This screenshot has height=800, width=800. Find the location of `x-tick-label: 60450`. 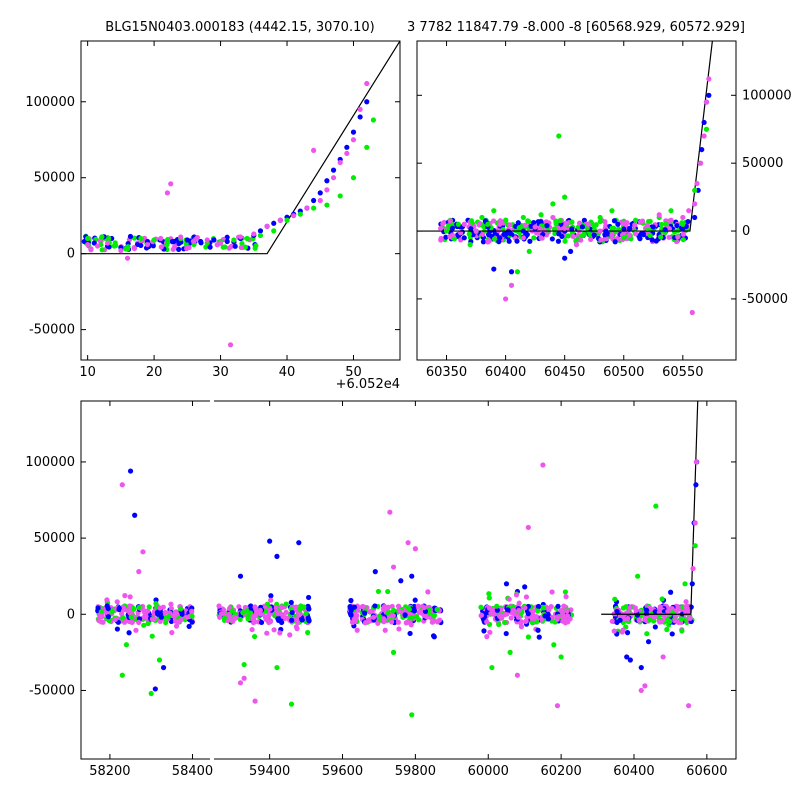

x-tick-label: 60450 is located at coordinates (564, 372).